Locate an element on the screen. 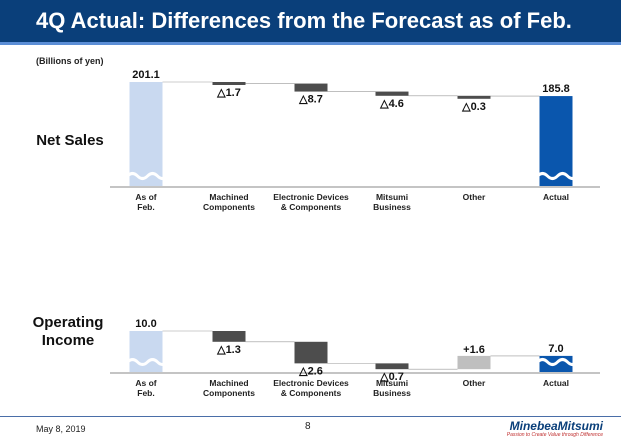 The width and height of the screenshot is (621, 438). title-accent-line is located at coordinates (310, 43).